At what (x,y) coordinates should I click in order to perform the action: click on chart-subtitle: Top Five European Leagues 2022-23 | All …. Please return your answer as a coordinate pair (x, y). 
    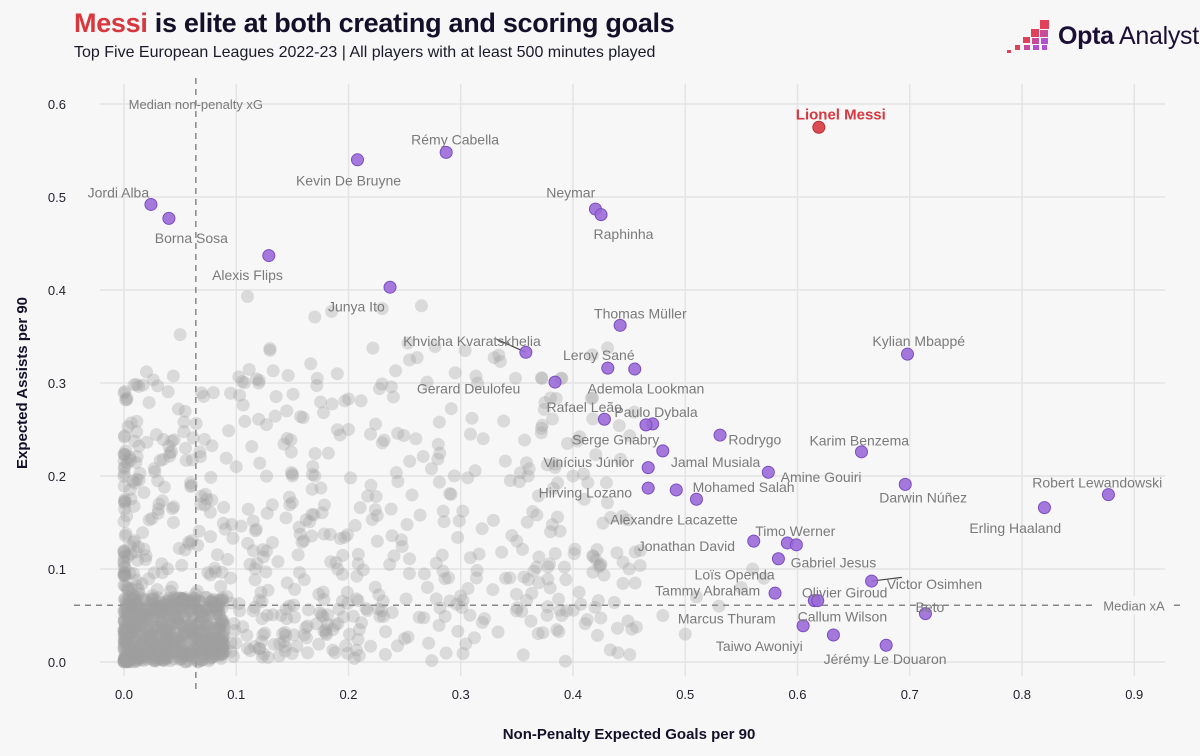
    Looking at the image, I should click on (365, 52).